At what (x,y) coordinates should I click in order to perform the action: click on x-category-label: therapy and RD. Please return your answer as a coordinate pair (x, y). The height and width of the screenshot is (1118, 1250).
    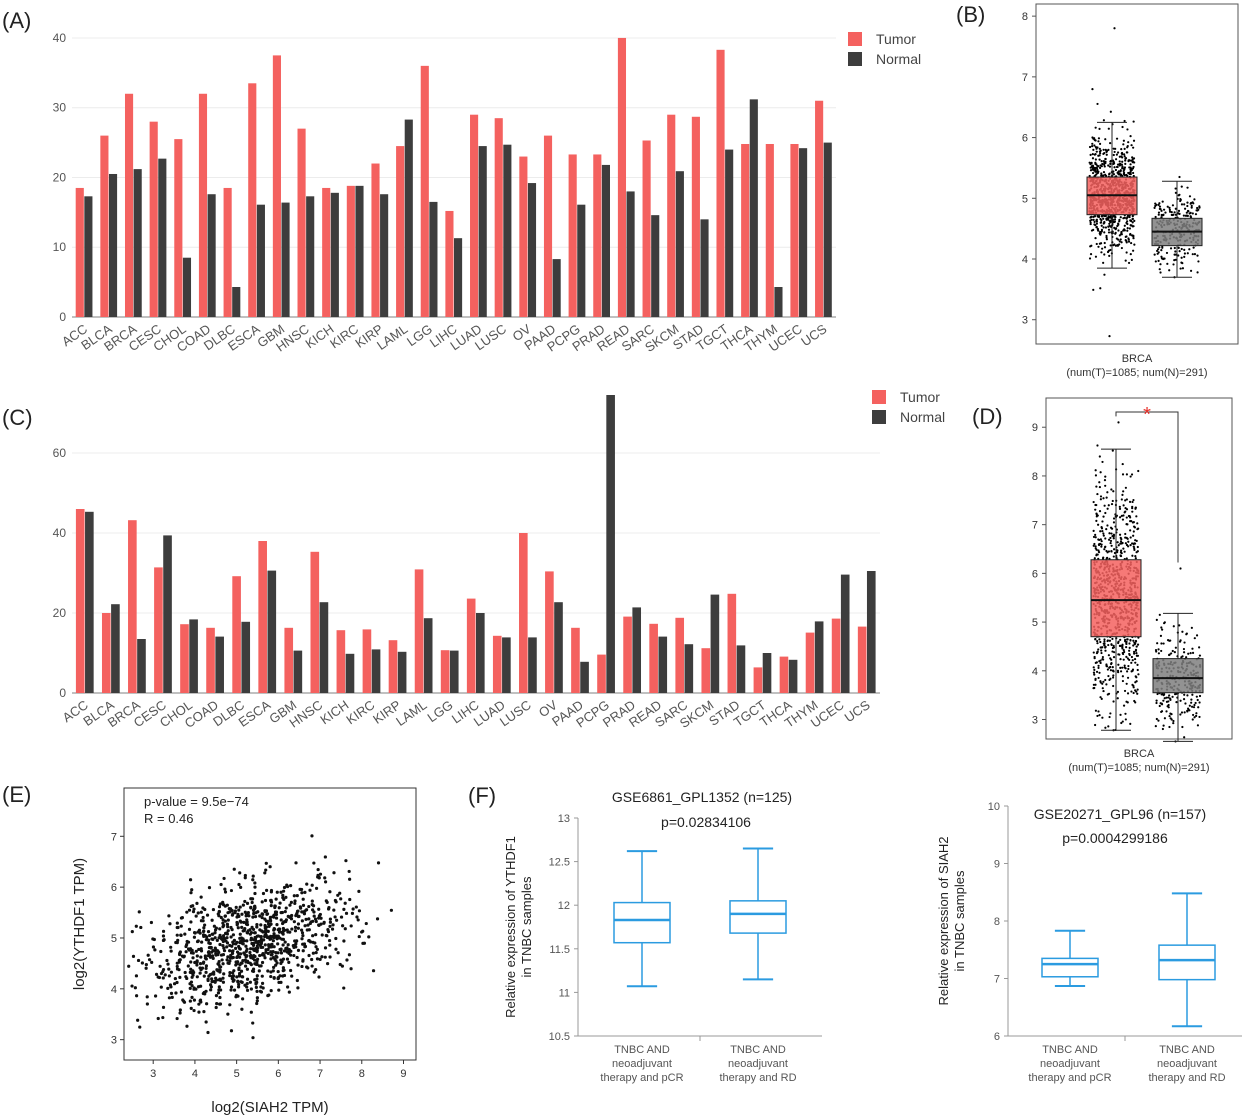
    Looking at the image, I should click on (757, 1078).